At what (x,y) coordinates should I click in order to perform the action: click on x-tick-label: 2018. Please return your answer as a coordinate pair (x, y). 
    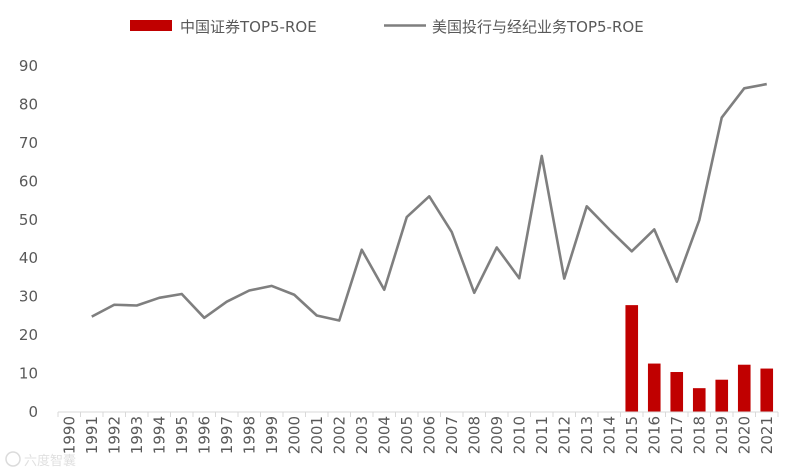
    Looking at the image, I should click on (699, 435).